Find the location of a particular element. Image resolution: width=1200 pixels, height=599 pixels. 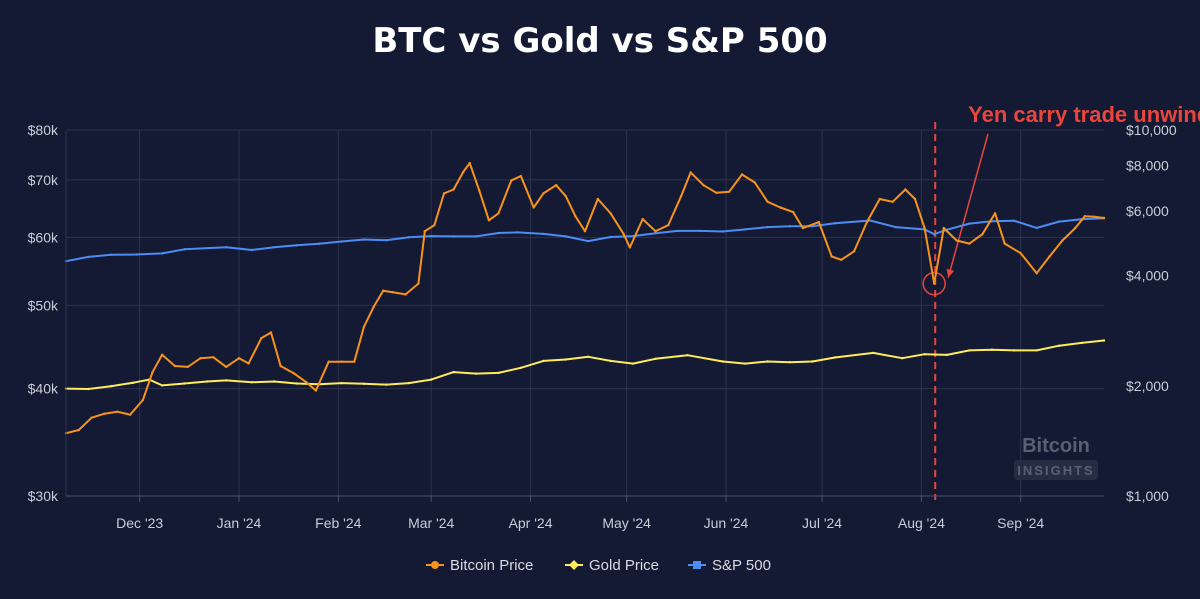

y-left-tick-label: $40k is located at coordinates (43, 389).